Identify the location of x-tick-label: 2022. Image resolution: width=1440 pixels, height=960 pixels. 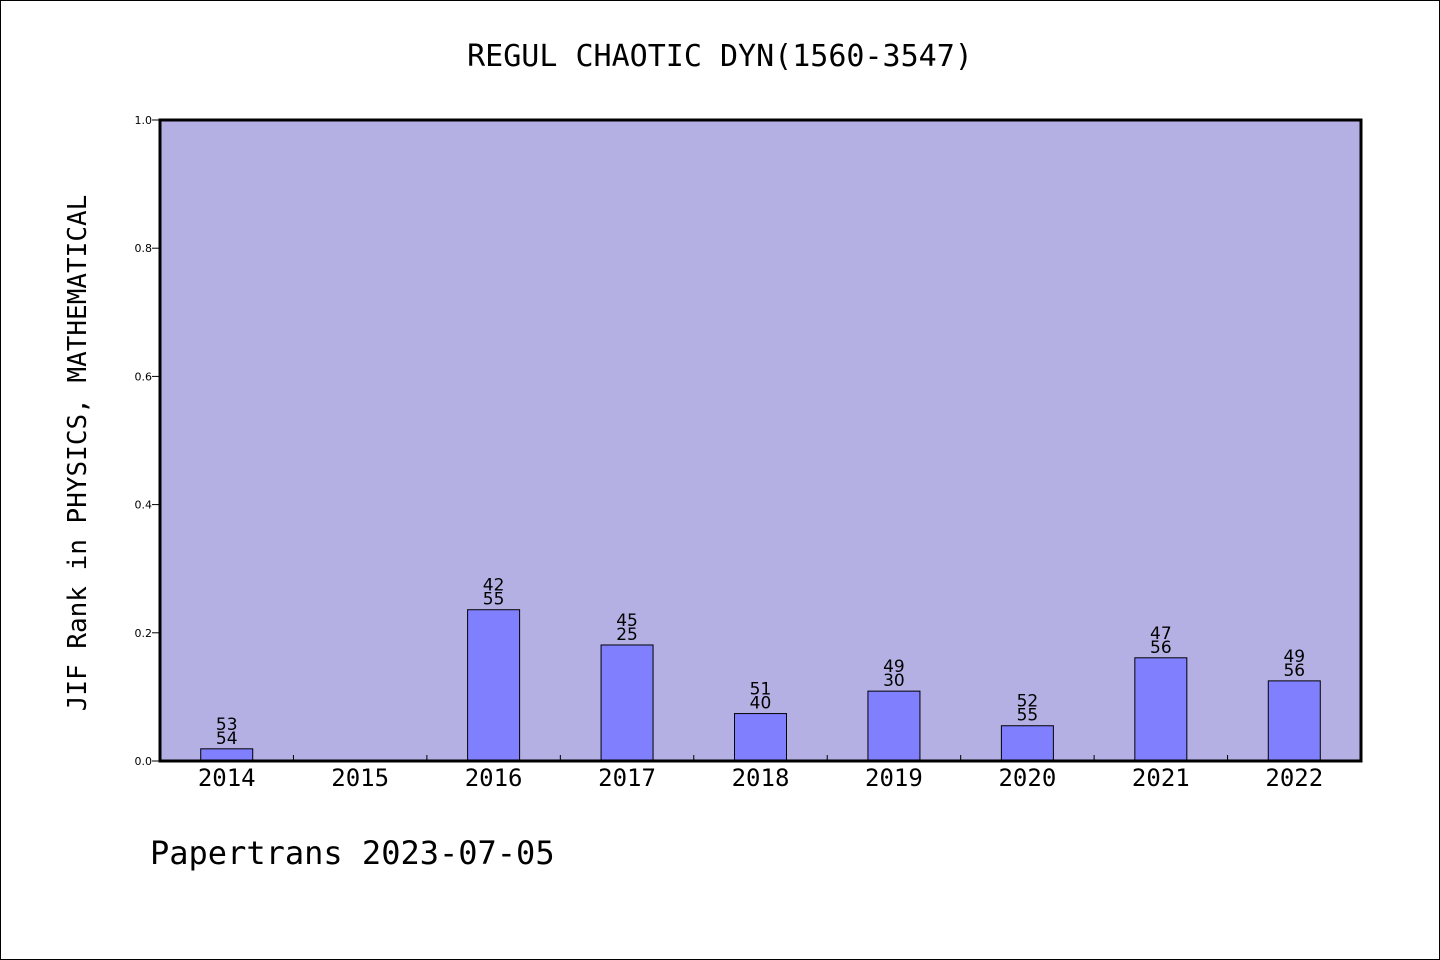
(1294, 778).